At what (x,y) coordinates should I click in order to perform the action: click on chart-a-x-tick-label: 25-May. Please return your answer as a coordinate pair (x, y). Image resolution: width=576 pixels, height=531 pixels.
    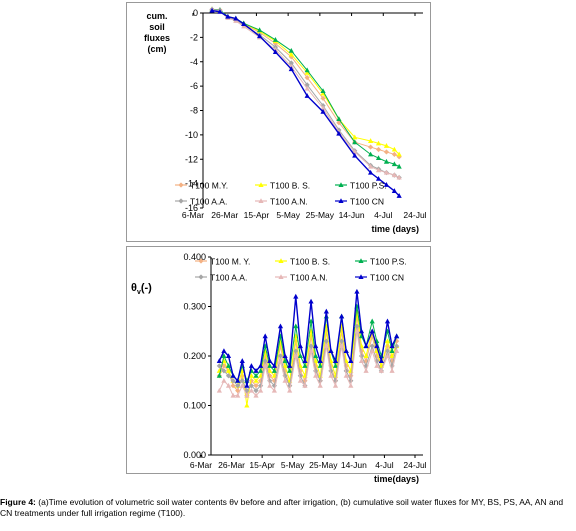
    Looking at the image, I should click on (320, 215).